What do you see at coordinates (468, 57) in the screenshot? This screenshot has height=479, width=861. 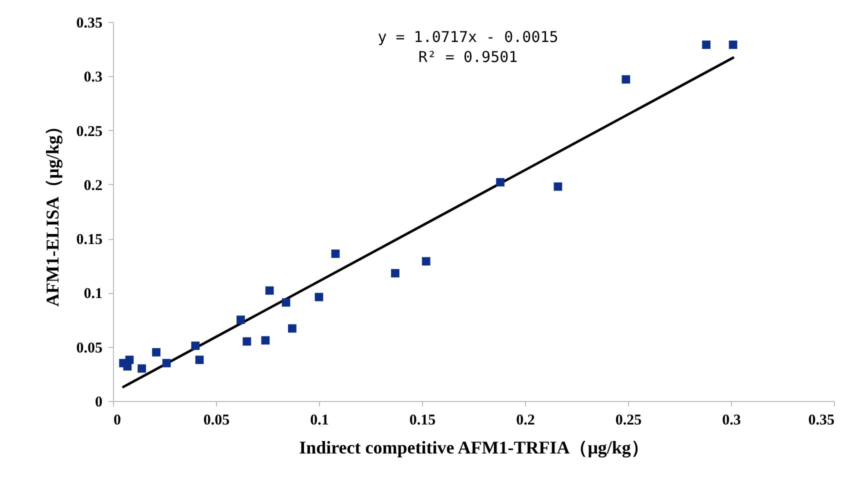 I see `annotation: R² = 0.9501` at bounding box center [468, 57].